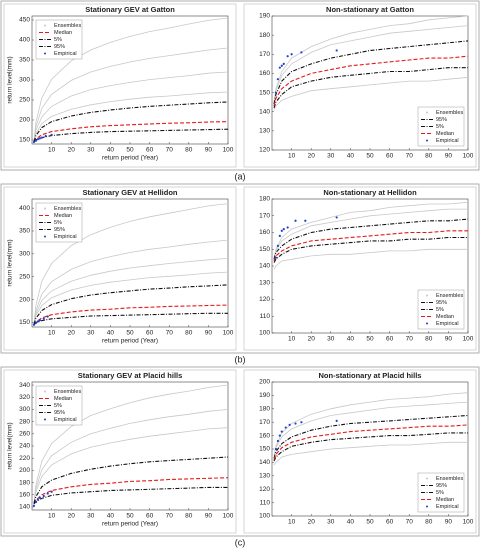  What do you see at coordinates (91, 150) in the screenshot?
I see `x-tick-label: 30` at bounding box center [91, 150].